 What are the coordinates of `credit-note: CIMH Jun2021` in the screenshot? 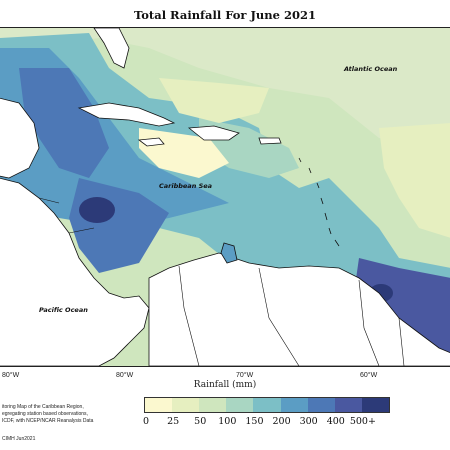 It's located at (19, 439).